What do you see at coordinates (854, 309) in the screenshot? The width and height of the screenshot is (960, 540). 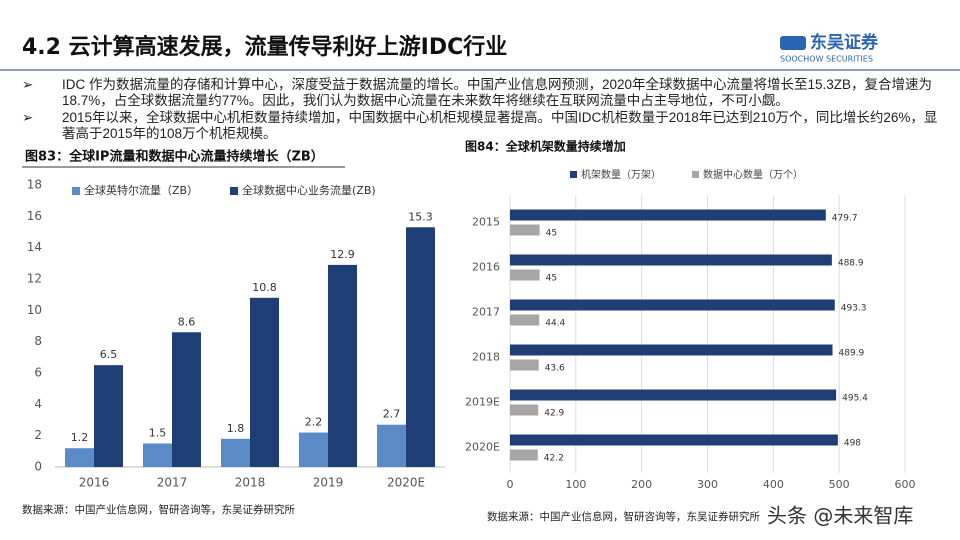 I see `value-label: 493.3` at bounding box center [854, 309].